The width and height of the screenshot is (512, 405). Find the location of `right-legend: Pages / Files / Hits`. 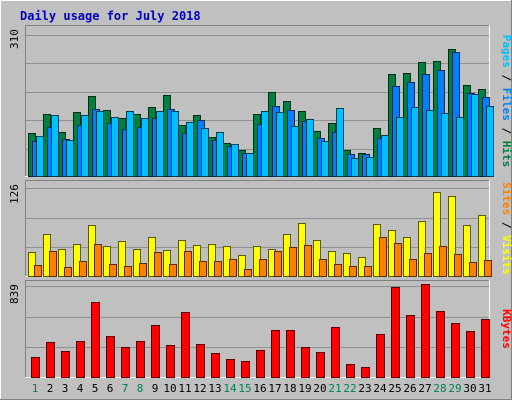

right-legend: Pages / Files / Hits is located at coordinates (506, 101).